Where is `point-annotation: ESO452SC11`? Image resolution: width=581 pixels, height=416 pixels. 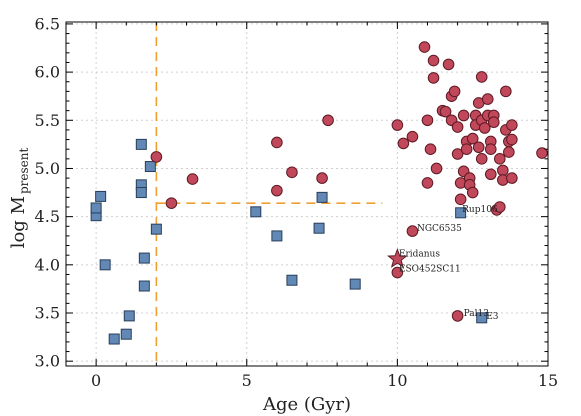 point-annotation: ESO452SC11 is located at coordinates (430, 270).